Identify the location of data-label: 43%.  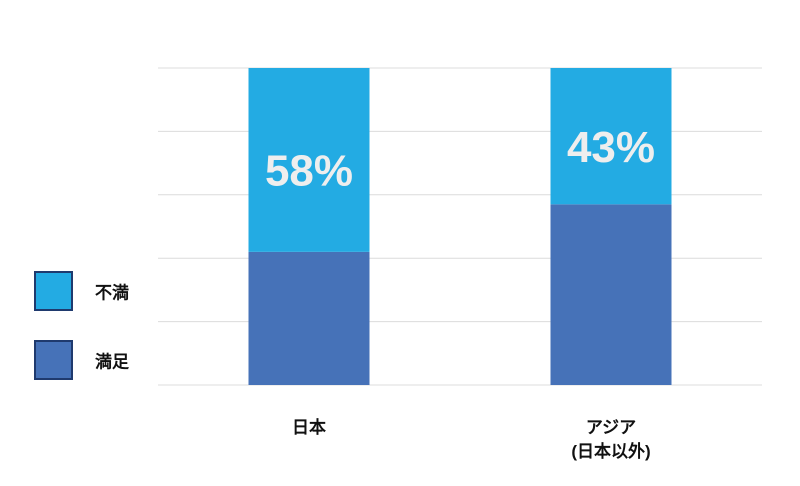
(611, 147).